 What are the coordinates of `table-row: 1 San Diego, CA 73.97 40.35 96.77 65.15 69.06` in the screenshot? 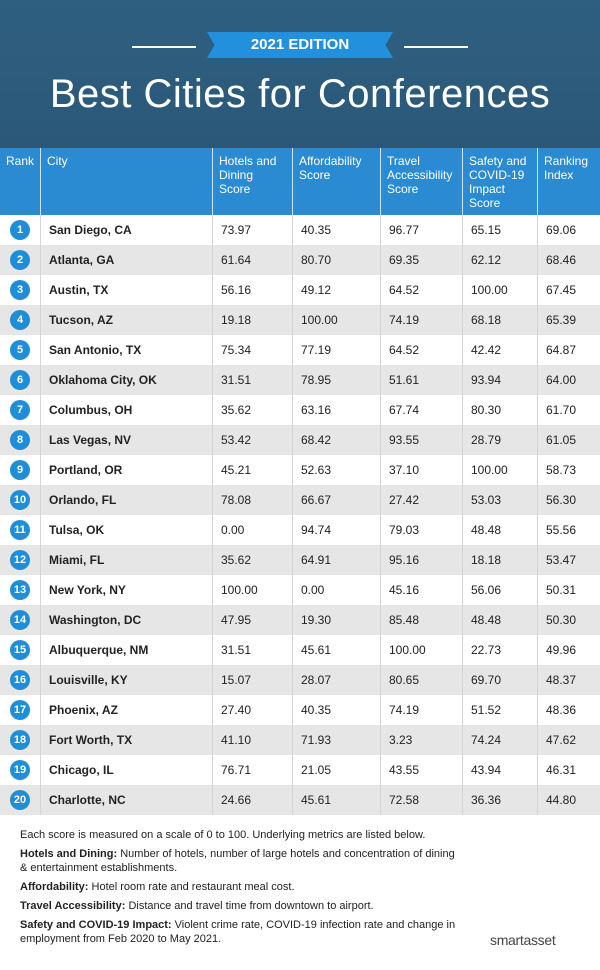 It's located at (300, 230).